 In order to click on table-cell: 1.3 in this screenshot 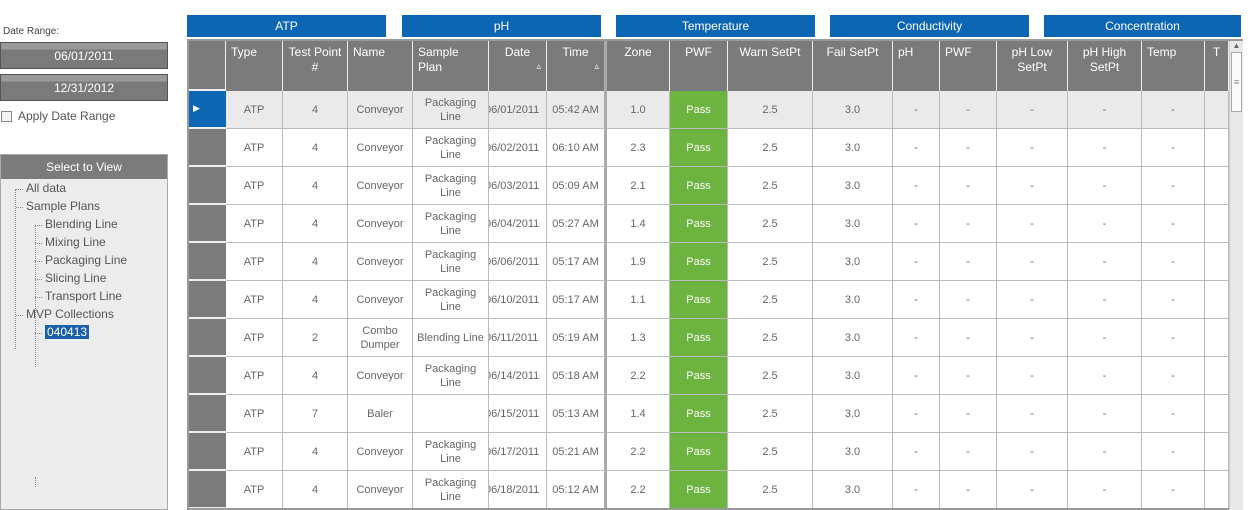, I will do `click(638, 338)`.